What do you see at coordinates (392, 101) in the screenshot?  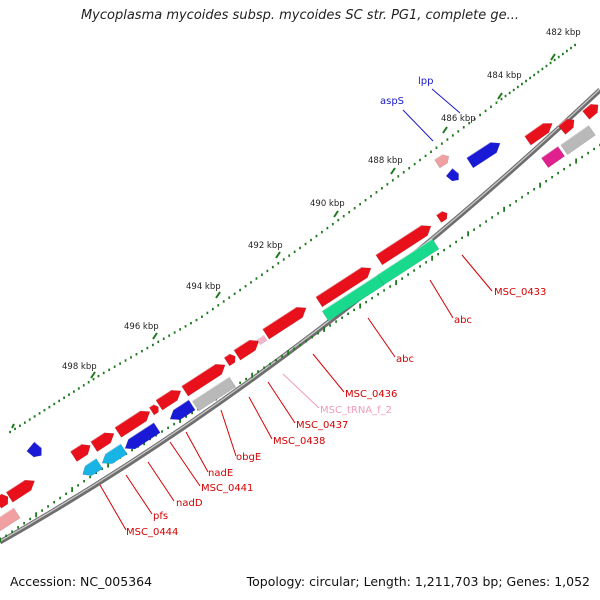 I see `gene-label: aspS` at bounding box center [392, 101].